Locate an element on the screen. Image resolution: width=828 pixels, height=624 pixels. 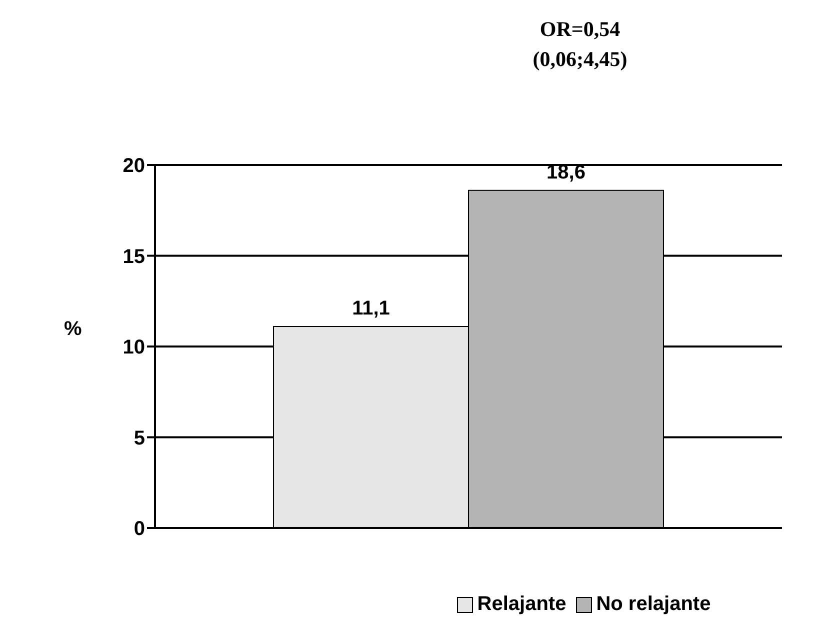
data-label: 11,1 is located at coordinates (371, 309).